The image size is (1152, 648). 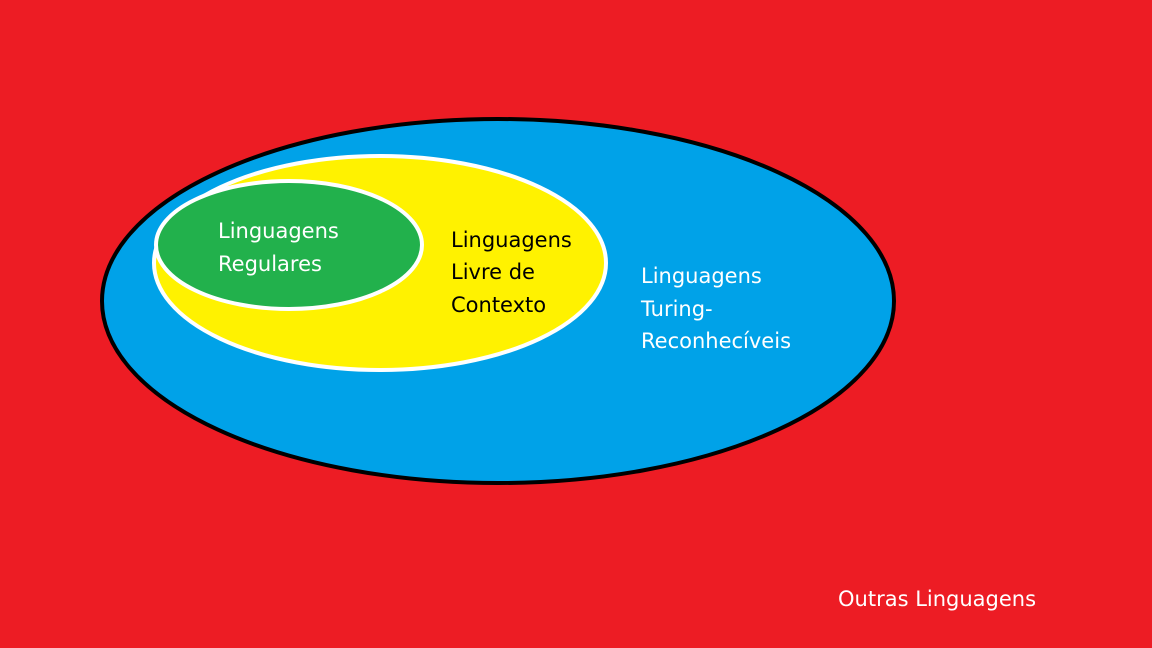 I want to click on turing-label-line-1: Linguagens, so click(x=701, y=276).